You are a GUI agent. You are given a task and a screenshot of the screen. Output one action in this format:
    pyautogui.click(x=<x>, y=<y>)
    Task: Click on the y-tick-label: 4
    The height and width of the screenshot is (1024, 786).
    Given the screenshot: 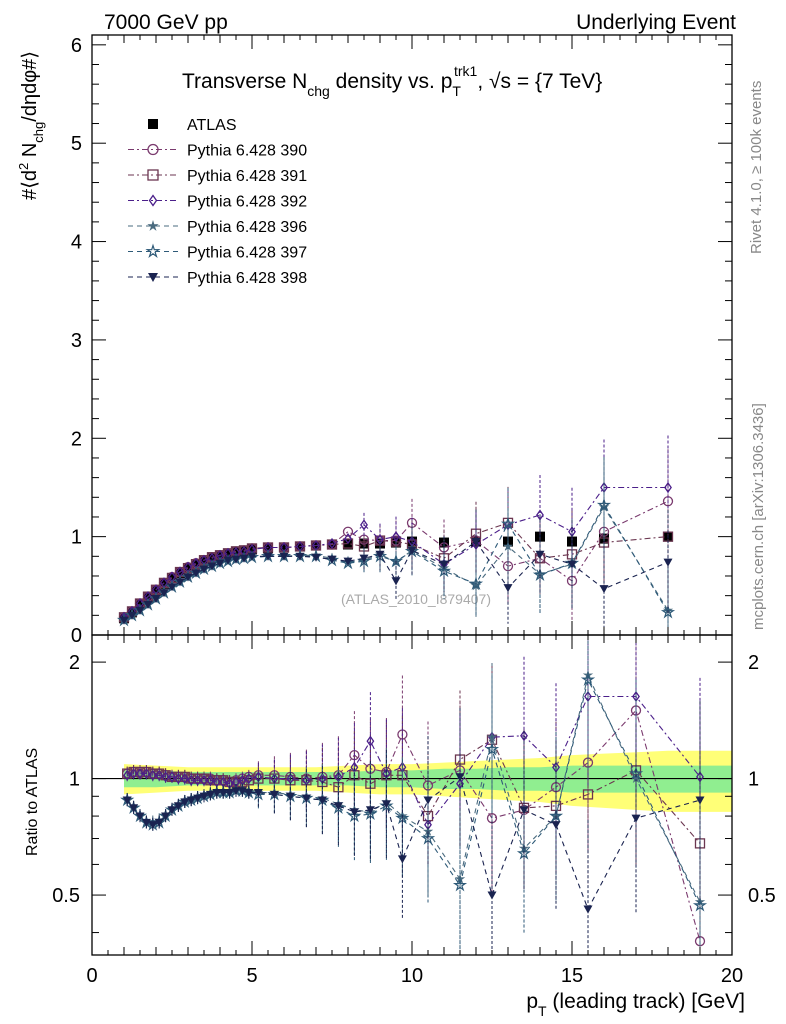 What is the action you would take?
    pyautogui.click(x=76, y=243)
    